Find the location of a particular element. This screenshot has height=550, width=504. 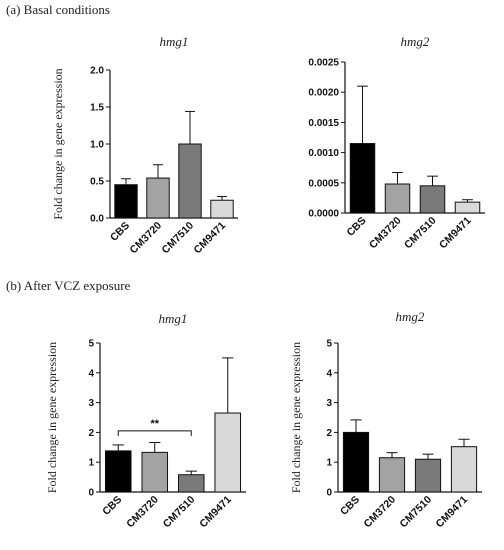

y-tick-label: 0.0010 is located at coordinates (323, 153).